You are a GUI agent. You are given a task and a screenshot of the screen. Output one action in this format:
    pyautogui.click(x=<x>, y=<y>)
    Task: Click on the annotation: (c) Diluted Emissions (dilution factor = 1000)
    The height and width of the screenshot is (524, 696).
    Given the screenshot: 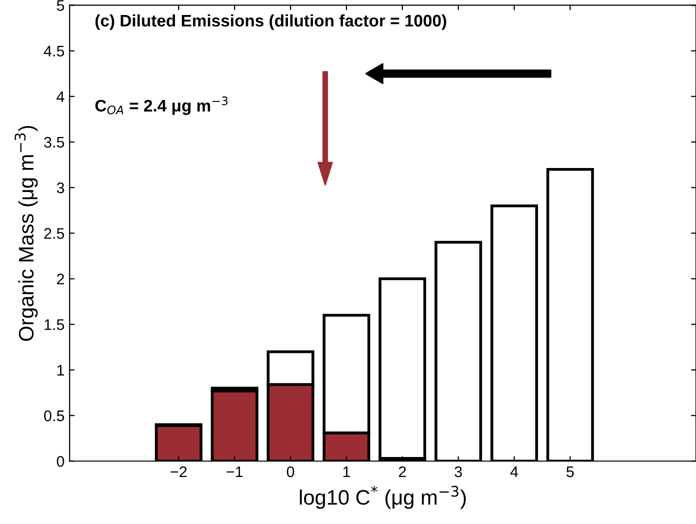 What is the action you would take?
    pyautogui.click(x=270, y=22)
    